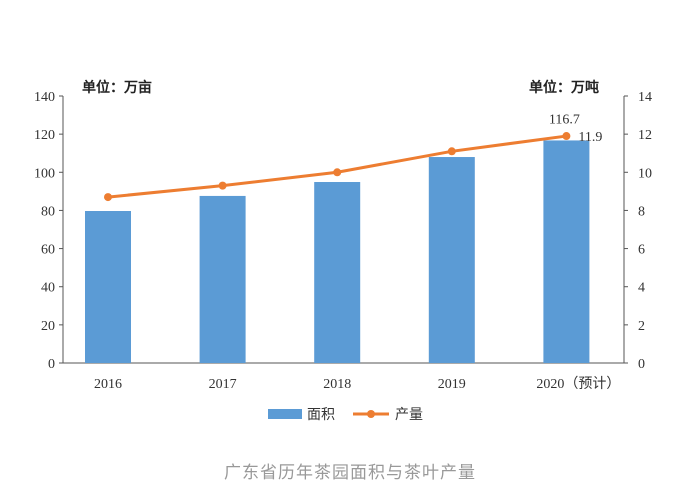 The height and width of the screenshot is (496, 700). Describe the element at coordinates (645, 173) in the screenshot. I see `right-tick-label: 10` at that location.